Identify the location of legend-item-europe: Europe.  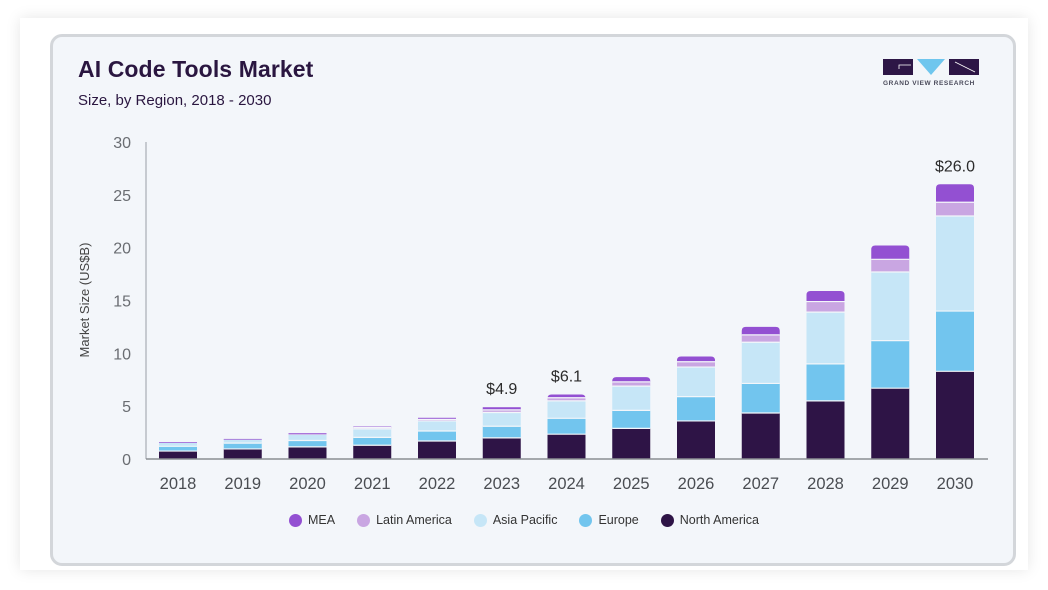
(609, 520).